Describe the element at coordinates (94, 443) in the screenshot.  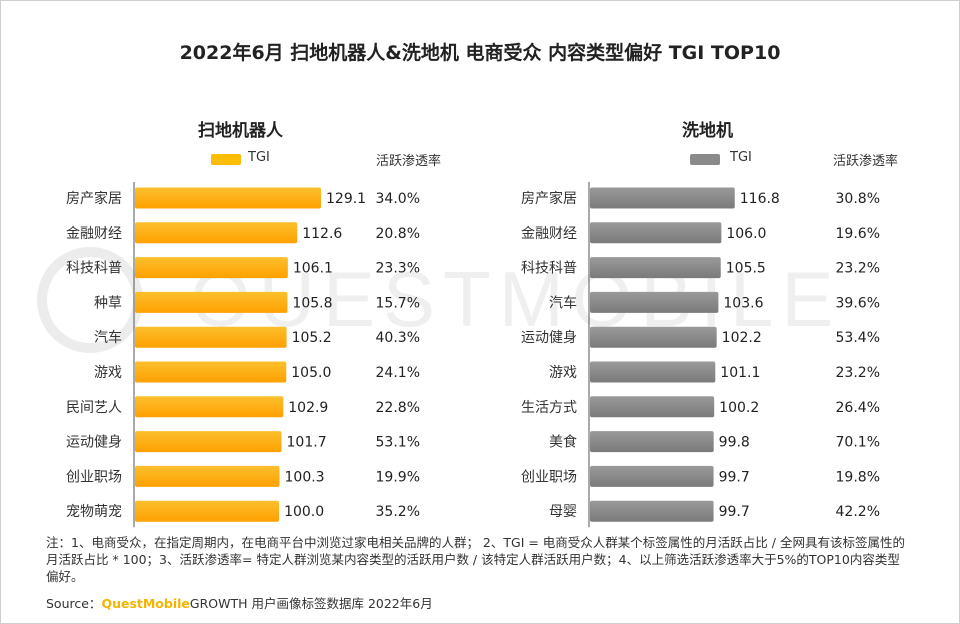
I see `left-category-label: 运动健身` at that location.